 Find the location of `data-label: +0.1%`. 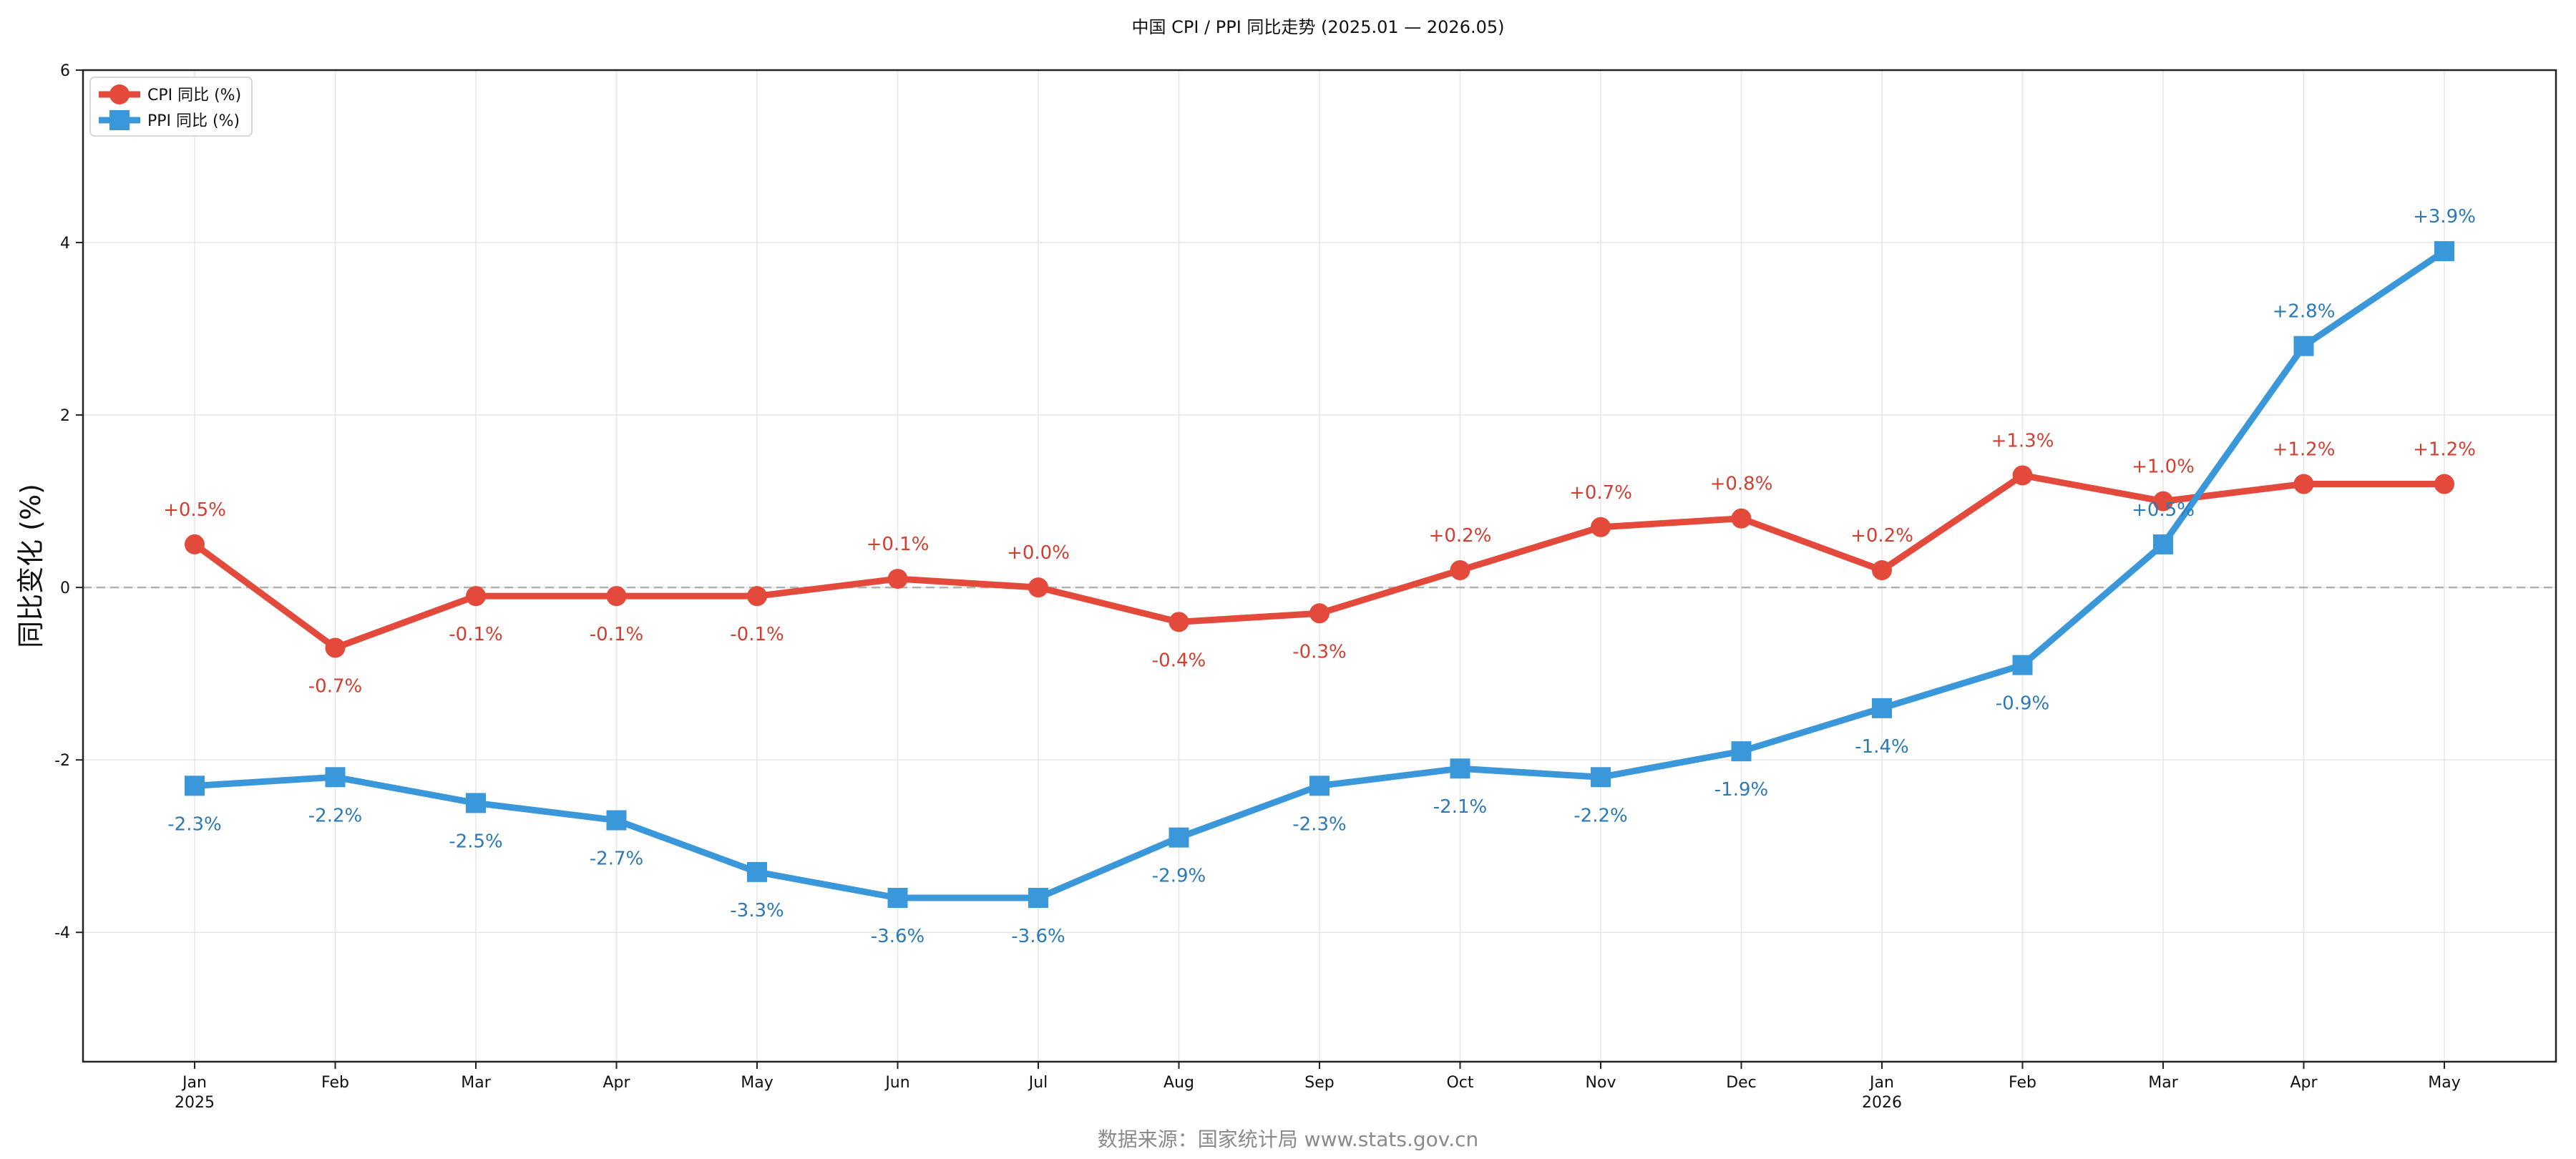

data-label: +0.1% is located at coordinates (898, 544).